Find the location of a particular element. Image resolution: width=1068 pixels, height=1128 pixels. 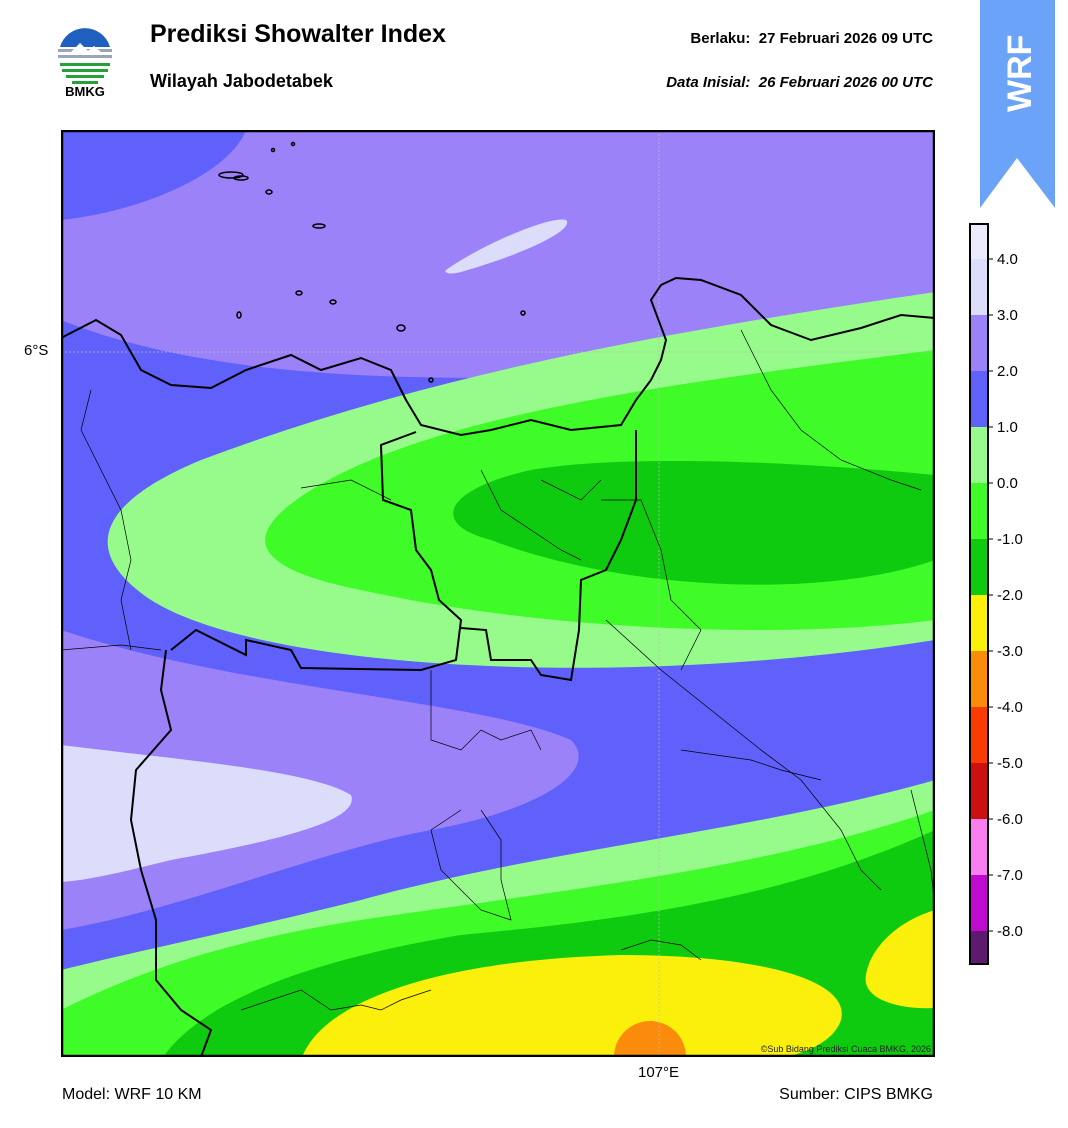

lat-label: 6°S is located at coordinates (36, 350).